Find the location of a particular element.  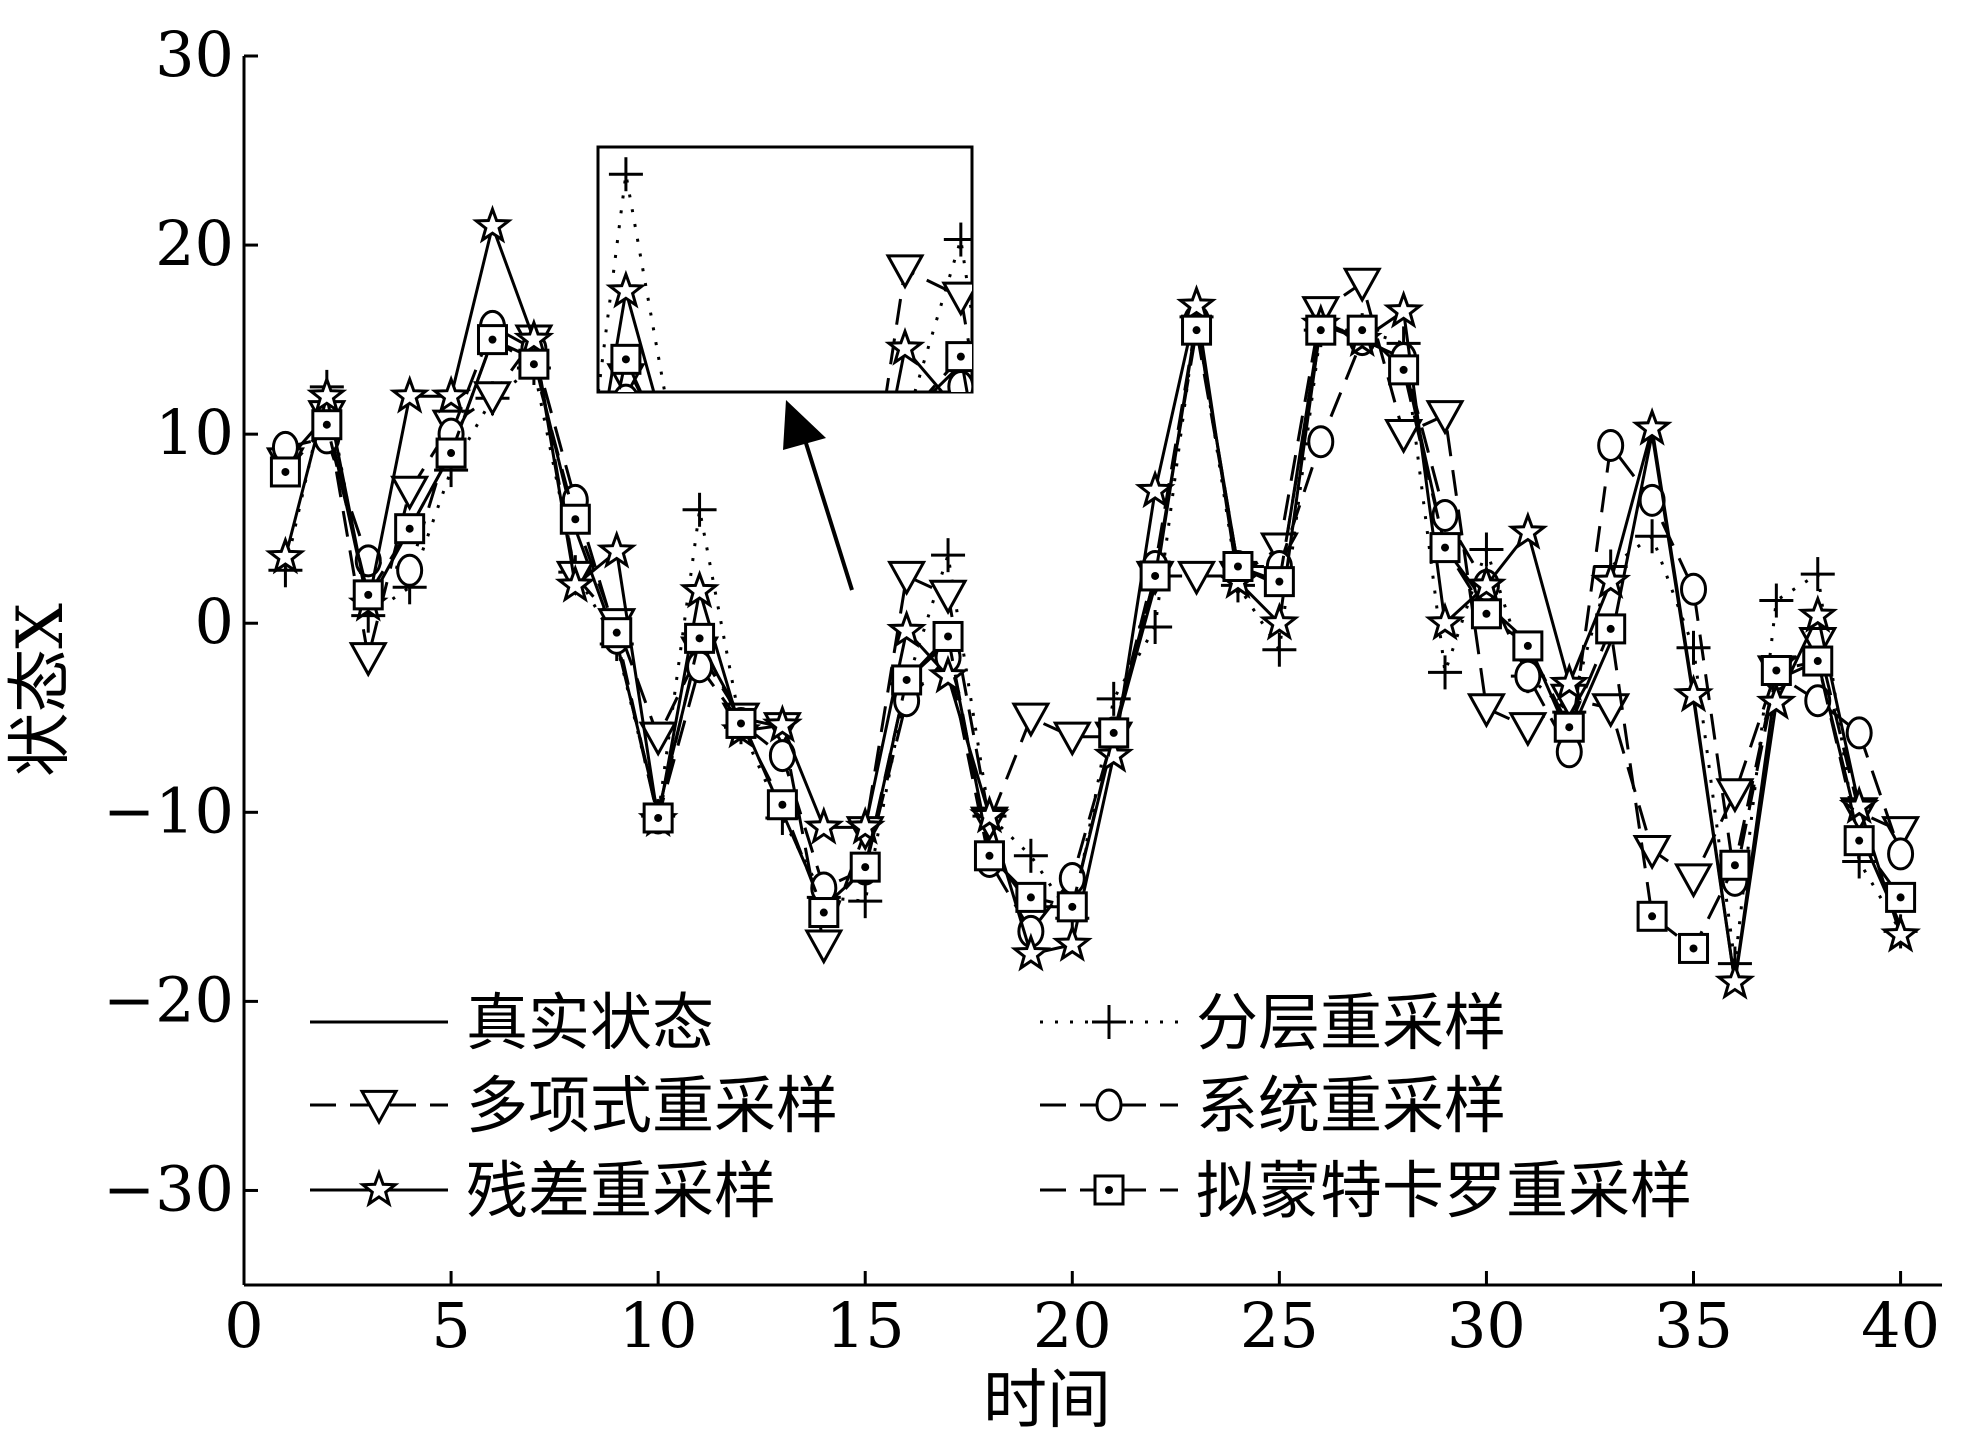

legend-label: 拟蒙特卡罗重采样 is located at coordinates (1444, 1190).